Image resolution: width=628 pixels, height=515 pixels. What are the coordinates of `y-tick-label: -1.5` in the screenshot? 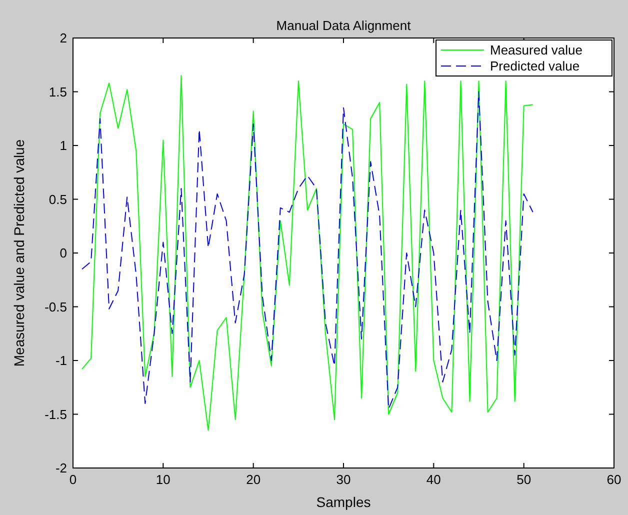 It's located at (55, 414).